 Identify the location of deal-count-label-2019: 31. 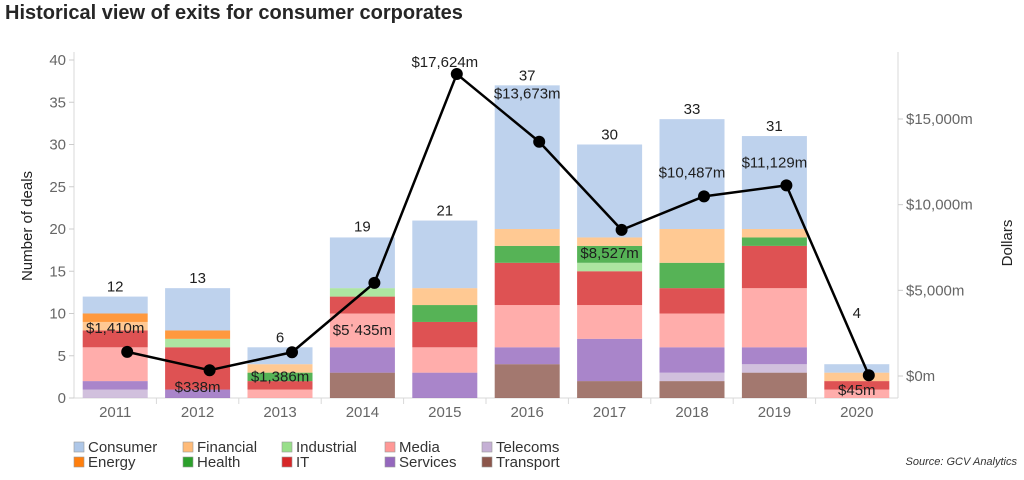
(774, 126).